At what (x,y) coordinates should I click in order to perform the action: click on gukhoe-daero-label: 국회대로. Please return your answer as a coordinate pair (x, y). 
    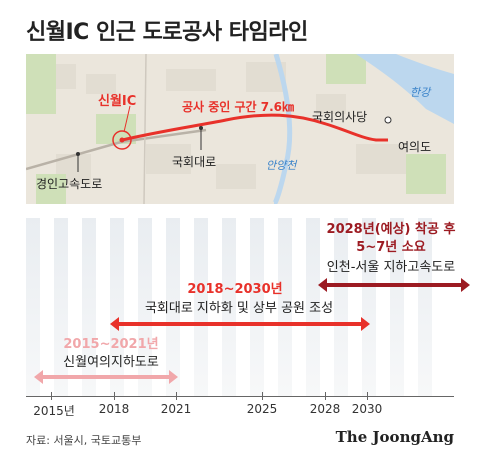
    Looking at the image, I should click on (194, 162).